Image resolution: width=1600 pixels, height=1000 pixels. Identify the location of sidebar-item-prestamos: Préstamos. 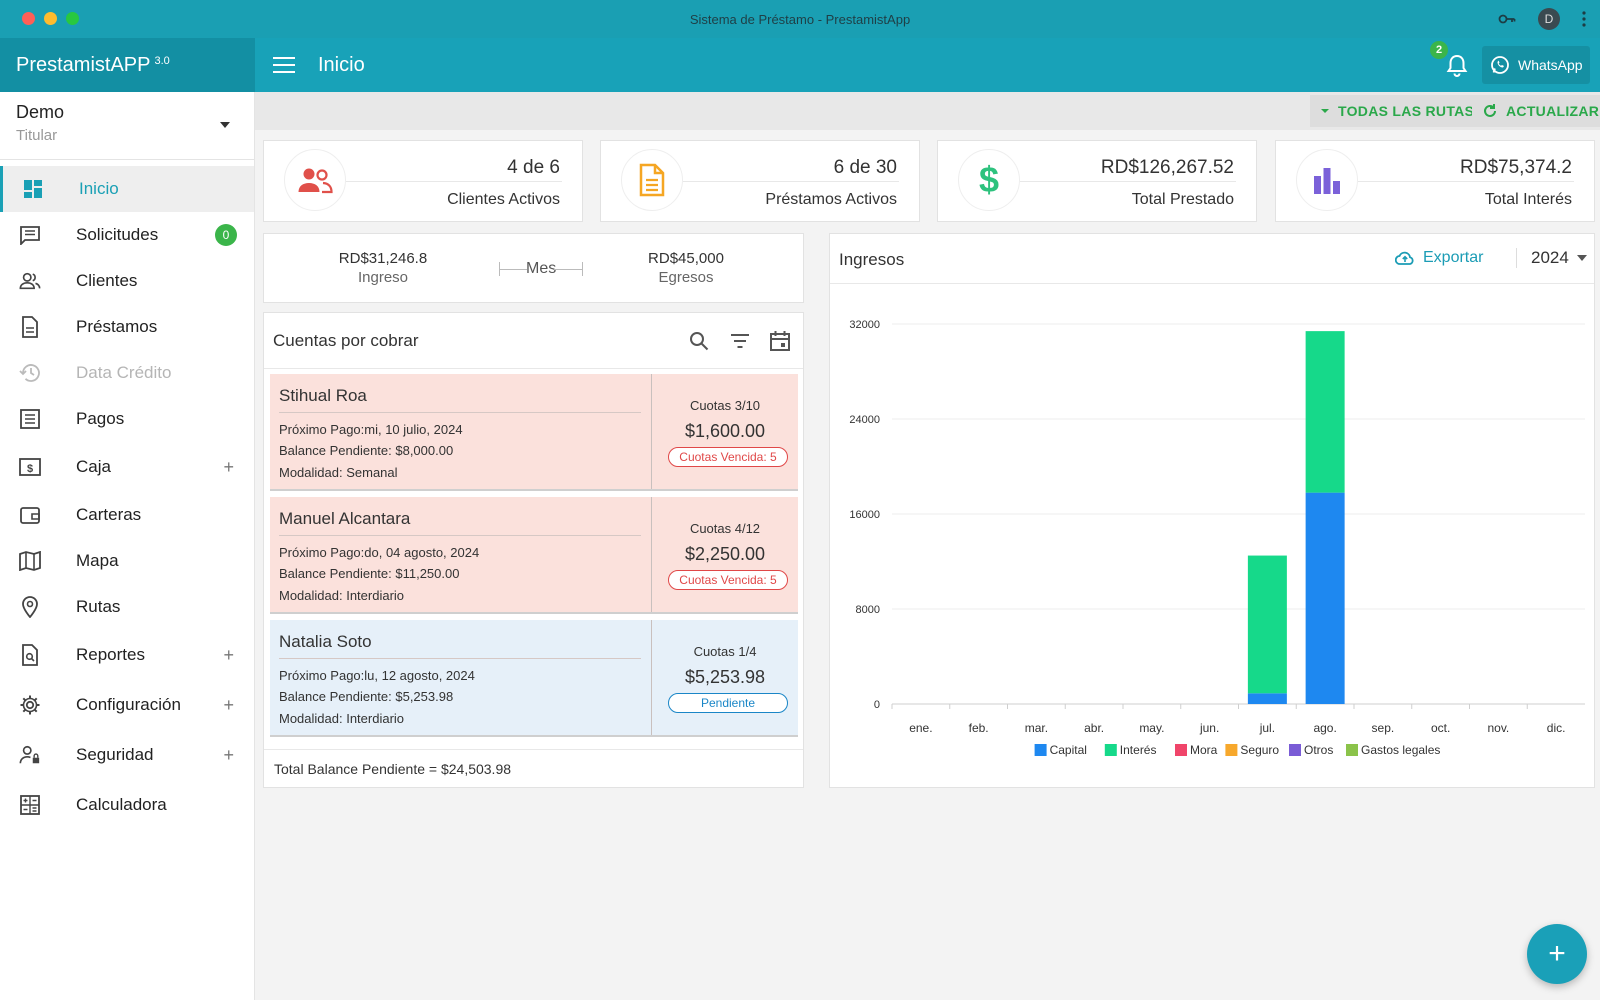
(127, 327).